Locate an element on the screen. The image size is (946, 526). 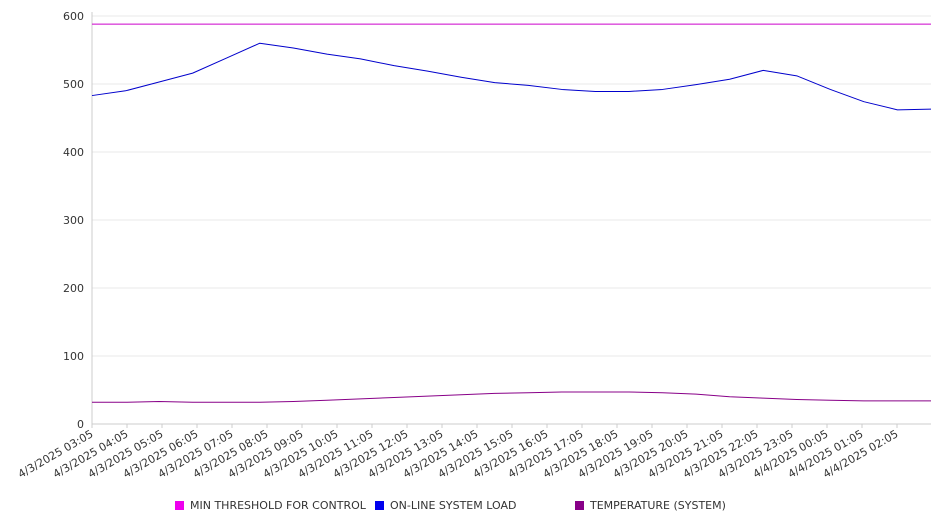
legend-swatch-load is located at coordinates (379, 505).